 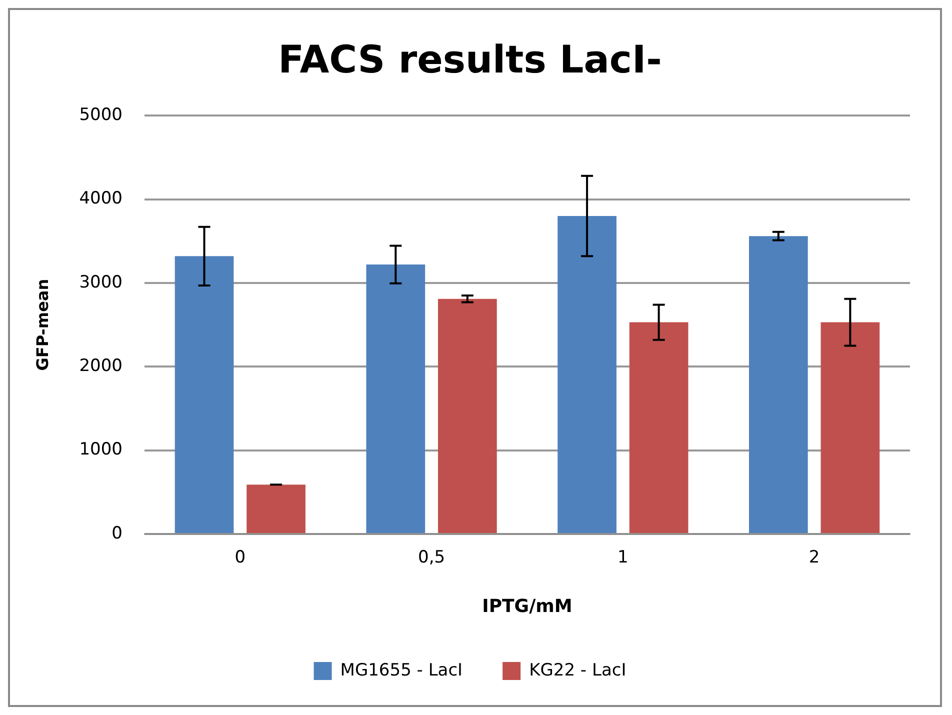 I want to click on y-axis-title: GFP-mean, so click(x=42, y=324).